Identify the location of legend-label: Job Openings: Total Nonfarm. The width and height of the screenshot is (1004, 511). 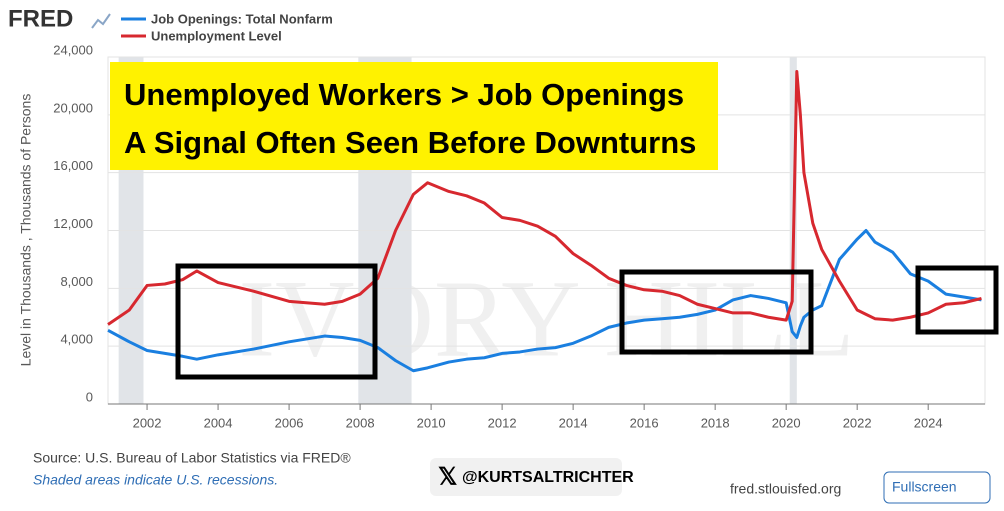
(242, 18).